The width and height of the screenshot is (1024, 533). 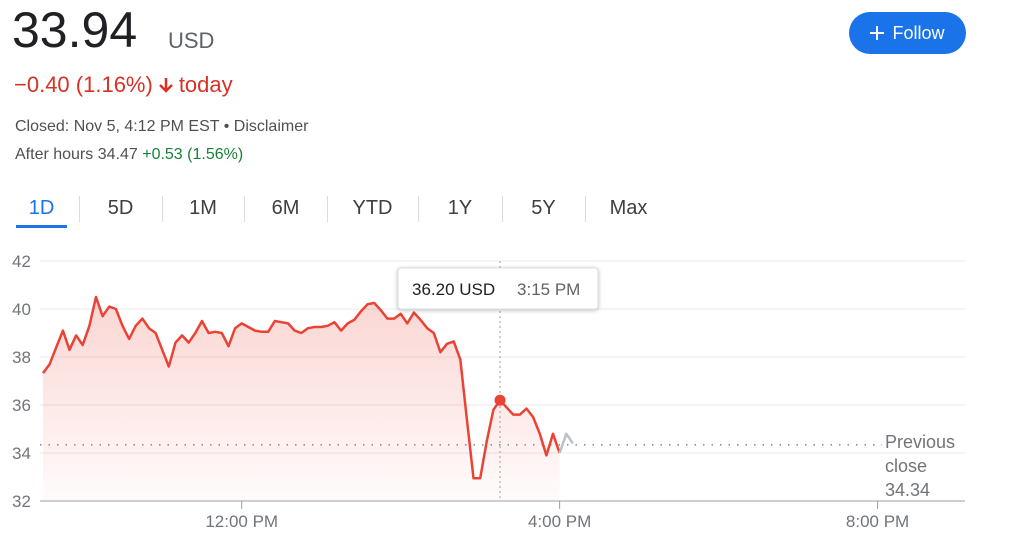 I want to click on follow-label: Follow, so click(x=918, y=32).